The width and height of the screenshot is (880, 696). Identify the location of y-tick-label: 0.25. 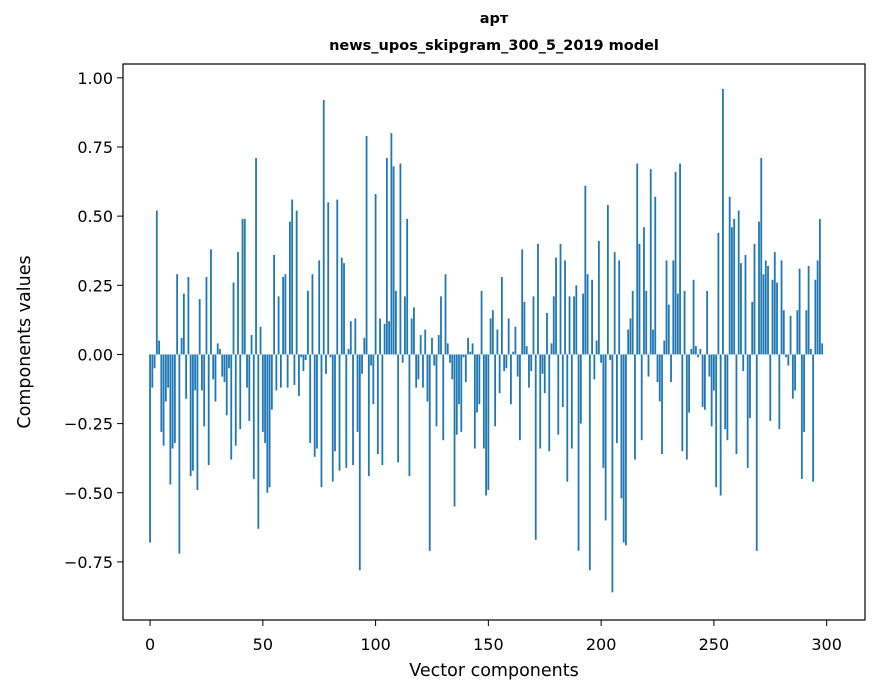
(95, 285).